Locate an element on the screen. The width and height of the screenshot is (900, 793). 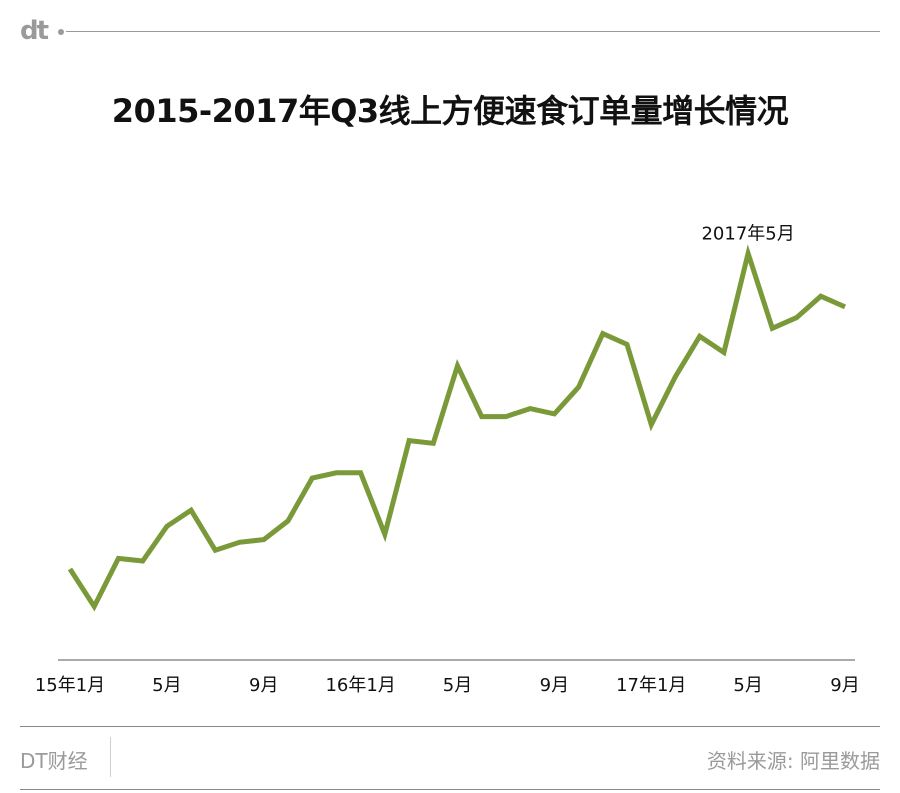
x-tick-label: 16年1月 is located at coordinates (360, 685).